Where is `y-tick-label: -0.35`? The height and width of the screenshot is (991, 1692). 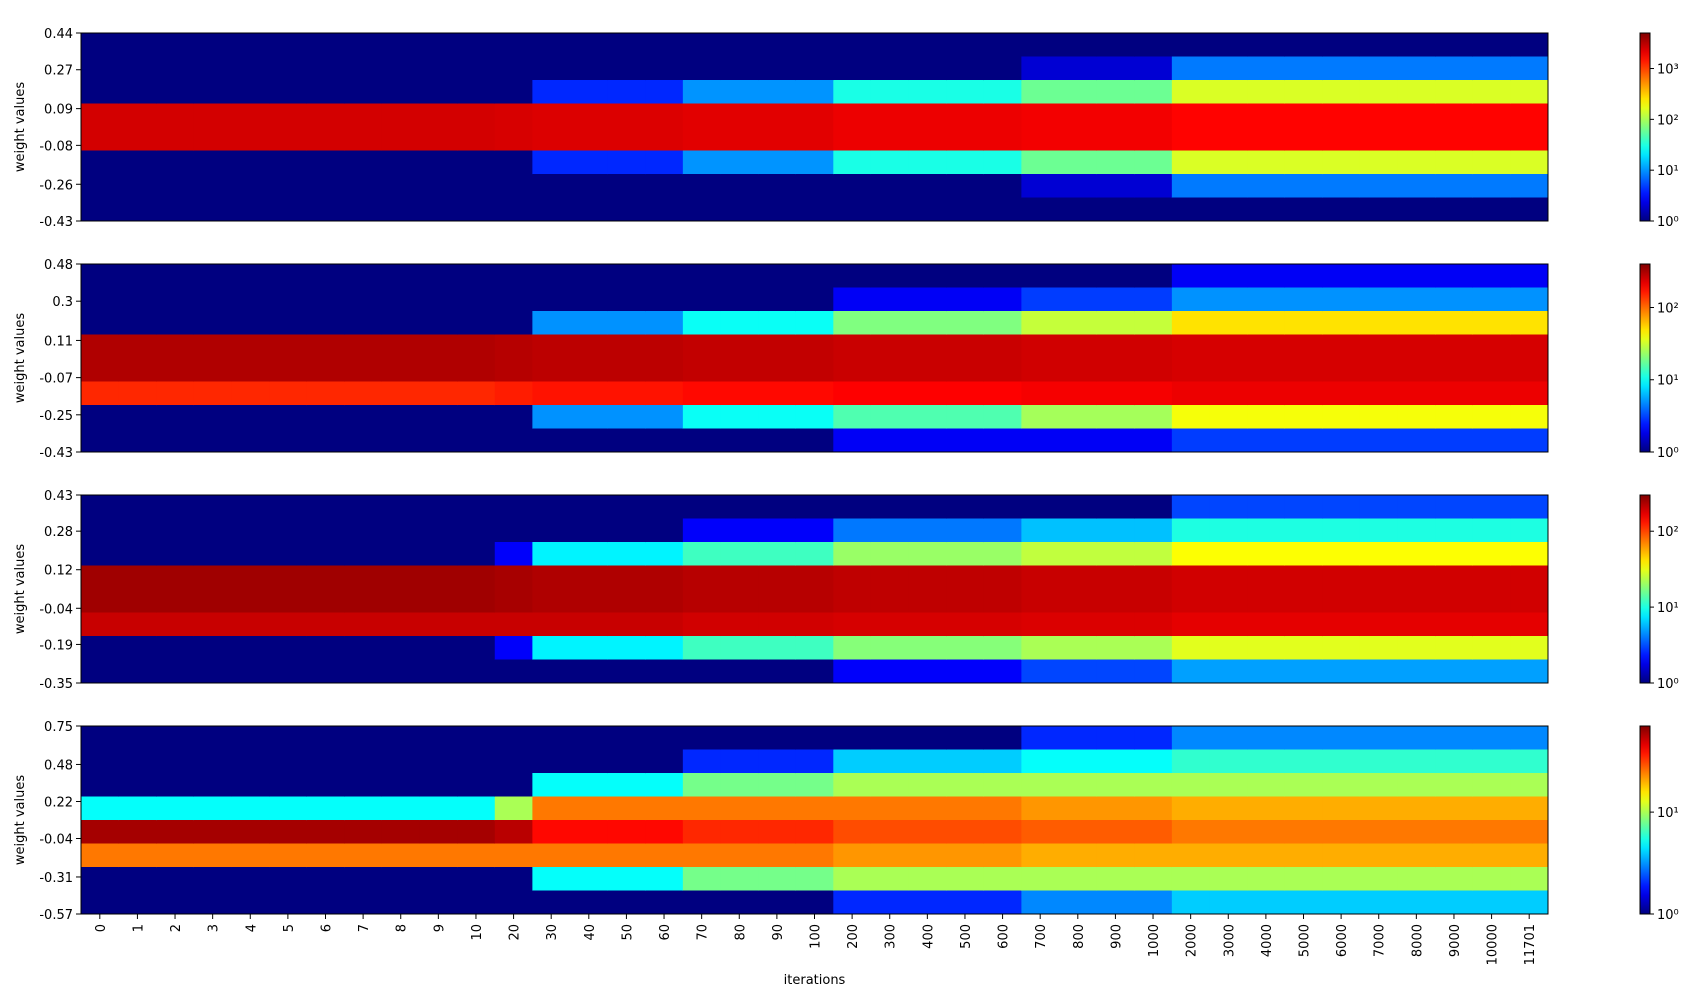
y-tick-label: -0.35 is located at coordinates (56, 684).